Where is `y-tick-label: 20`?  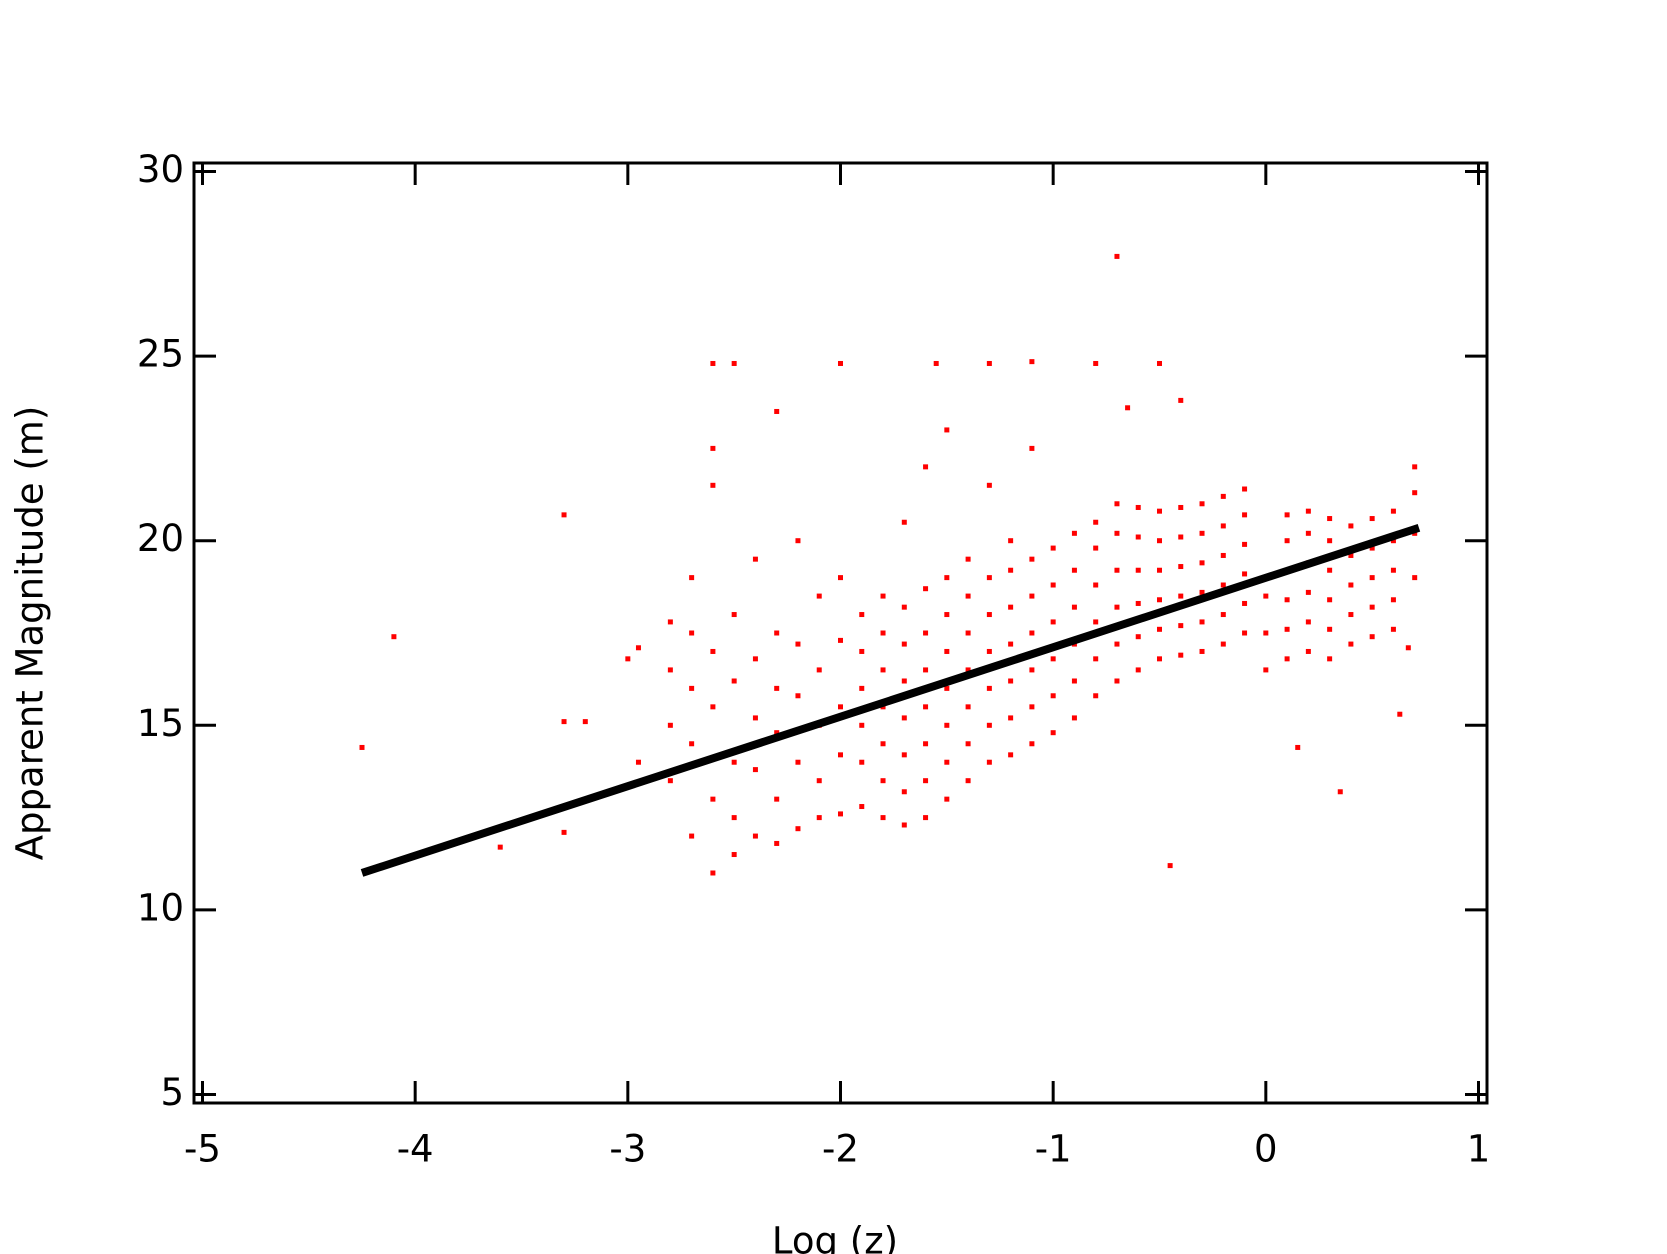
y-tick-label: 20 is located at coordinates (160, 538).